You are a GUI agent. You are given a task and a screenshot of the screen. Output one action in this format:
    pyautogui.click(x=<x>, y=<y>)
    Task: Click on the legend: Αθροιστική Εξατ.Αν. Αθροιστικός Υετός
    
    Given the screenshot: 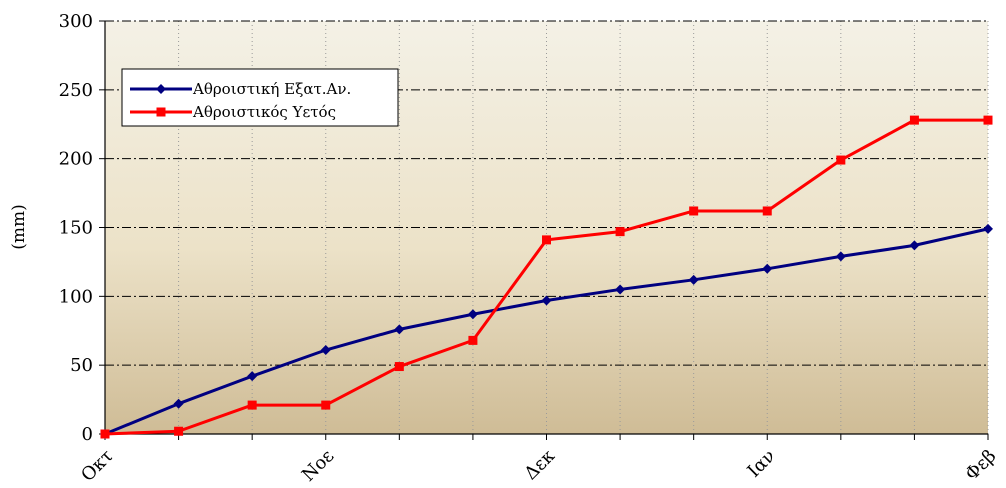 What is the action you would take?
    pyautogui.click(x=260, y=97)
    